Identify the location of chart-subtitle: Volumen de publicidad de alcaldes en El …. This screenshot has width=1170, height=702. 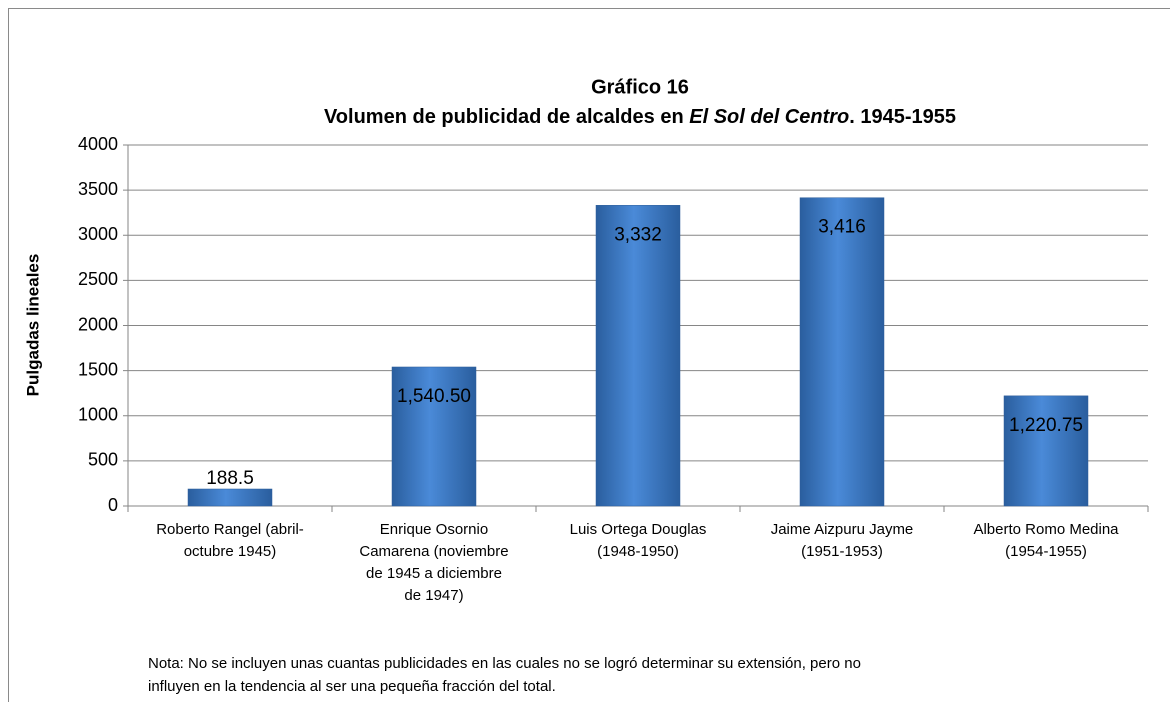
(640, 117).